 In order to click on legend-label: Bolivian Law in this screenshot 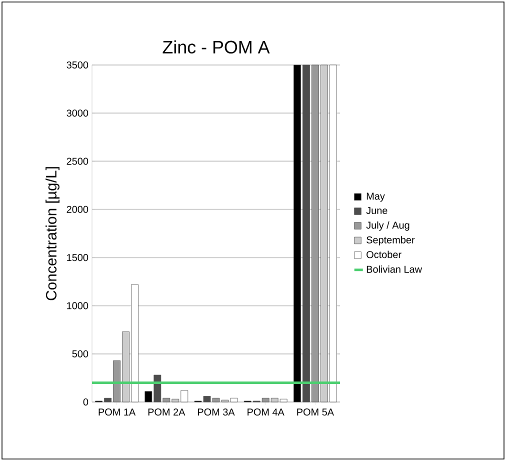, I will do `click(394, 269)`.